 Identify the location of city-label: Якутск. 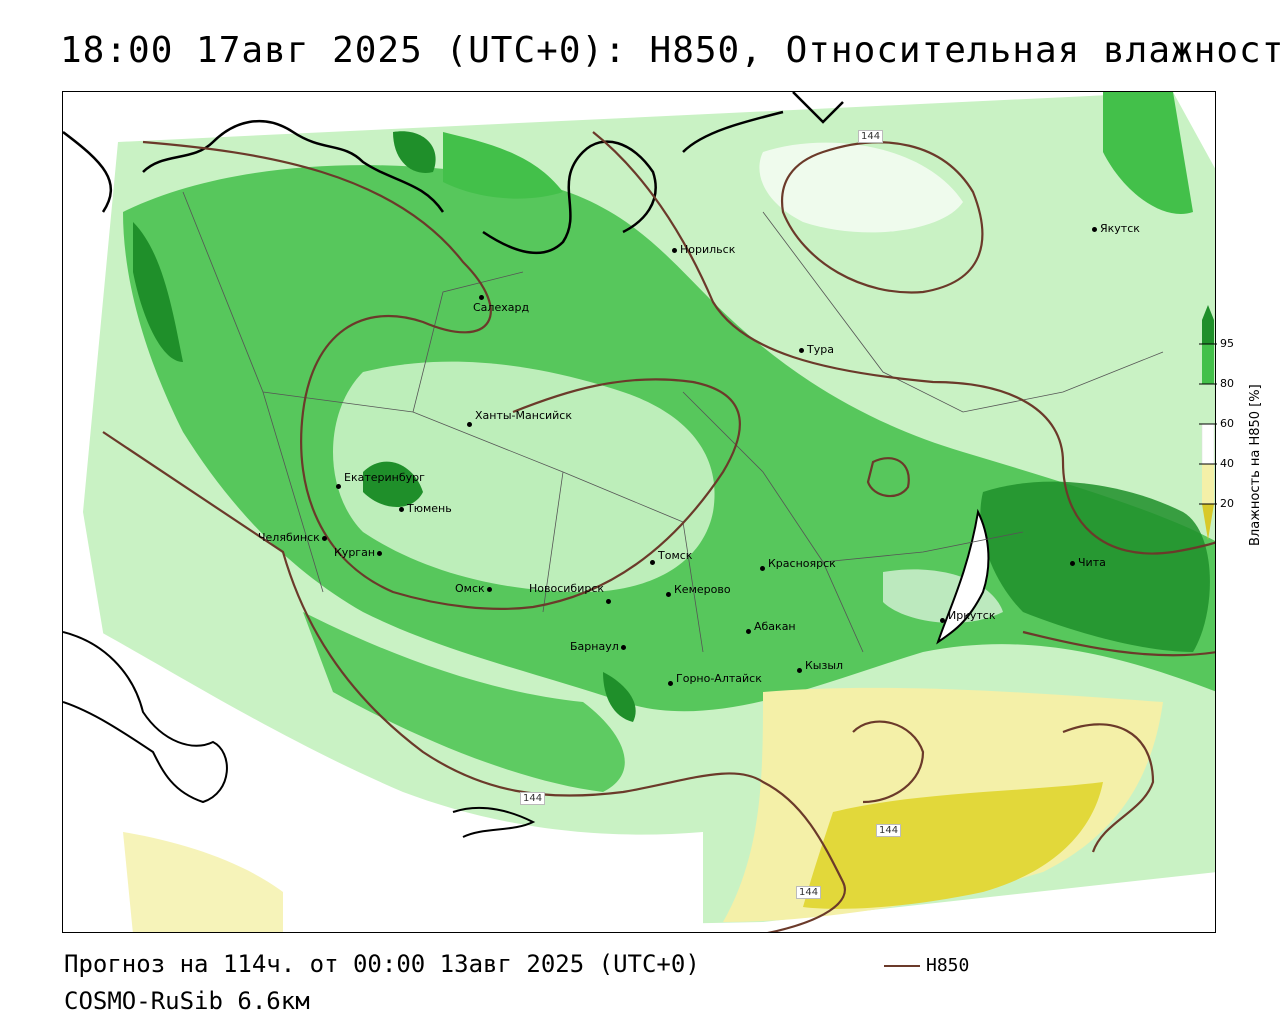
(1116, 228).